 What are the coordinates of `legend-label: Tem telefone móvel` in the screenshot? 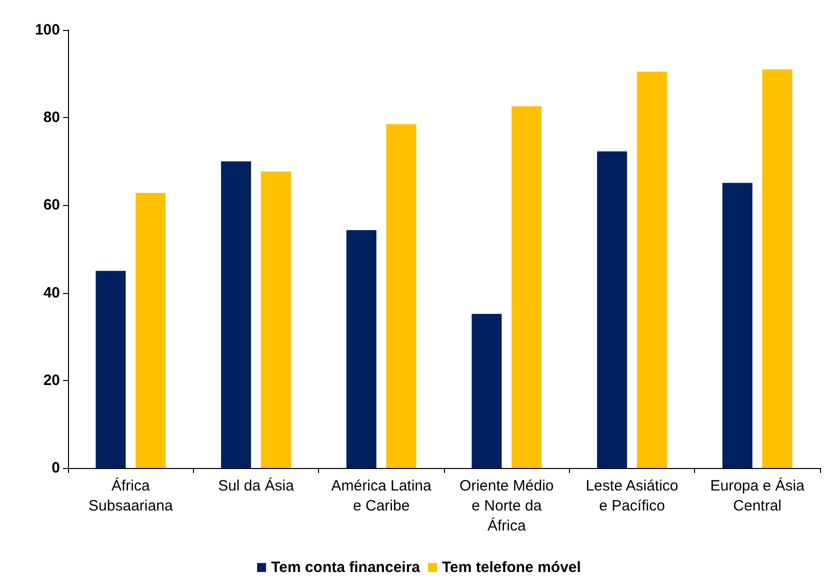 It's located at (511, 567).